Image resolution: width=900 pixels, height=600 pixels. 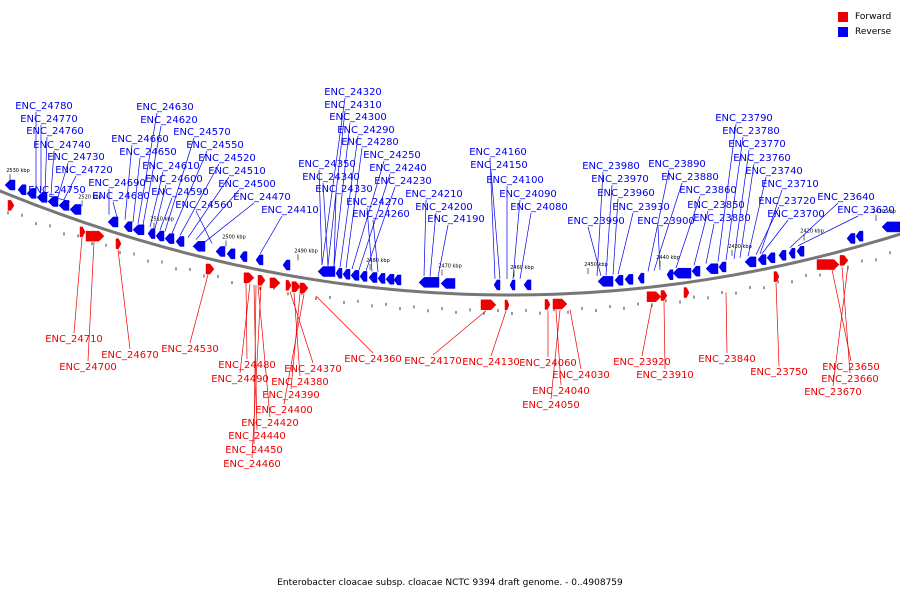 I want to click on reverse-gene-label: ENC_24500, so click(x=247, y=184).